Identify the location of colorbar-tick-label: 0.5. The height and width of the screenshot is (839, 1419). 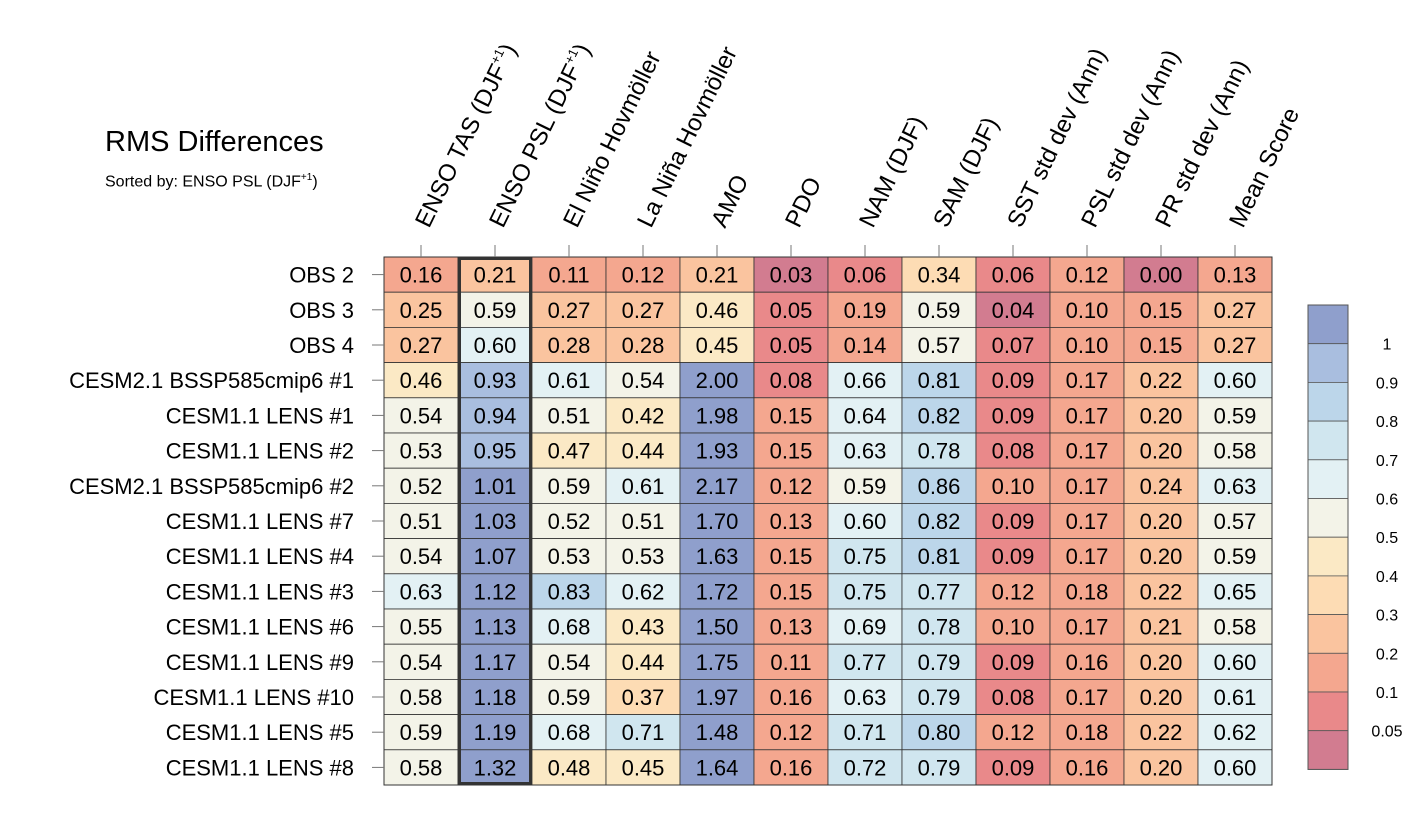
(1387, 538).